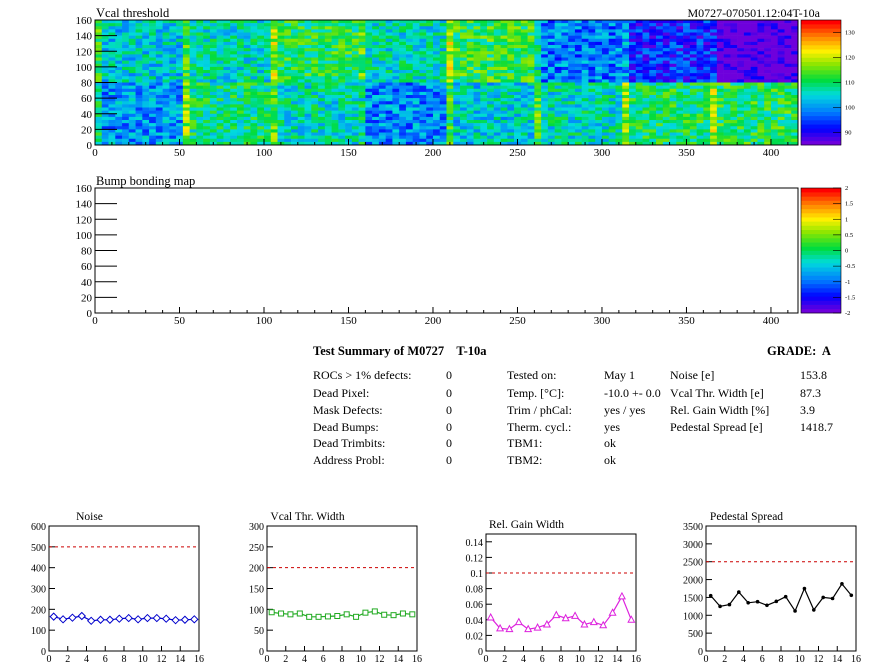 The height and width of the screenshot is (672, 896). I want to click on colorbar-tick-label: 130, so click(850, 33).